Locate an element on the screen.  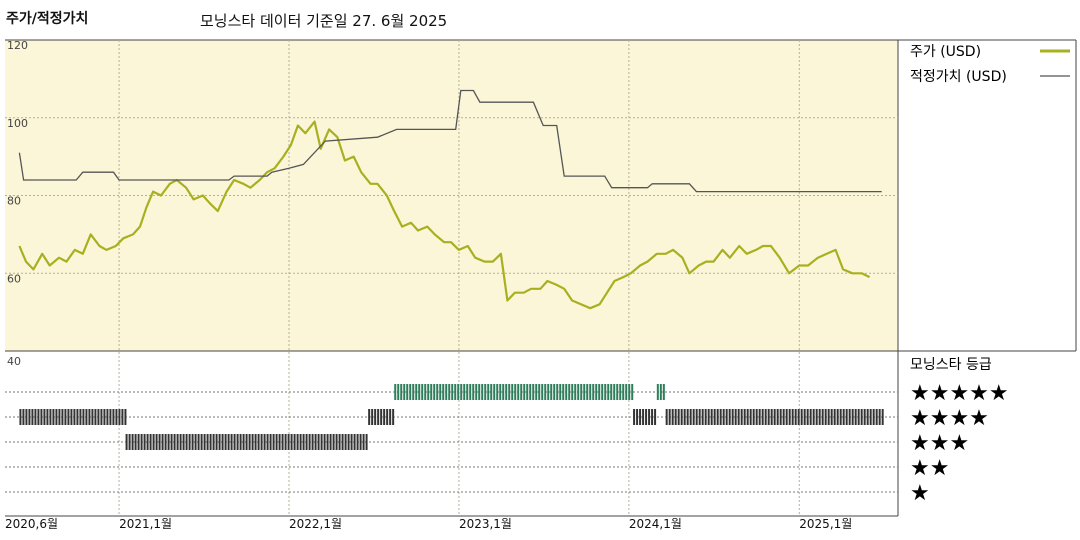
x-tick-2: 2022,1월 is located at coordinates (315, 524).